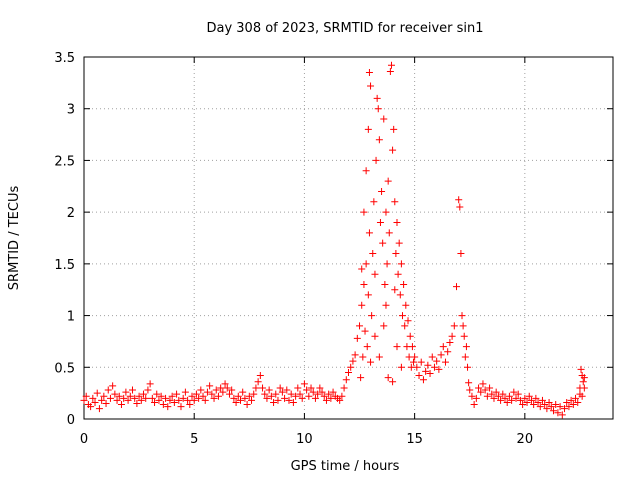  What do you see at coordinates (194, 439) in the screenshot?
I see `x-tick-label: 5` at bounding box center [194, 439].